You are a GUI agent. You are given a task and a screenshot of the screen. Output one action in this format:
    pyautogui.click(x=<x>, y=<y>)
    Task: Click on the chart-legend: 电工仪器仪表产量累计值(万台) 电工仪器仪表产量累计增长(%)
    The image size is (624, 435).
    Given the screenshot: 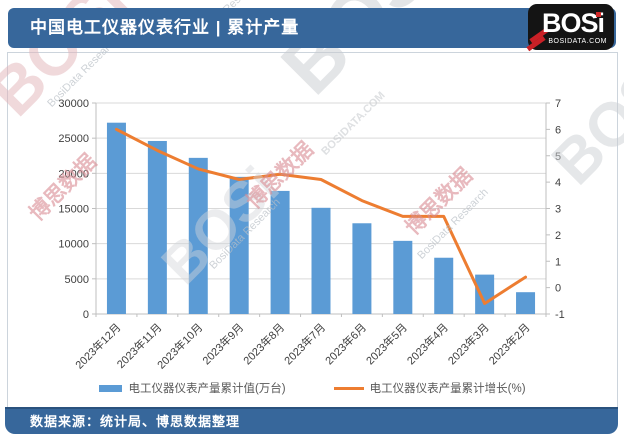 What is the action you would take?
    pyautogui.click(x=312, y=388)
    